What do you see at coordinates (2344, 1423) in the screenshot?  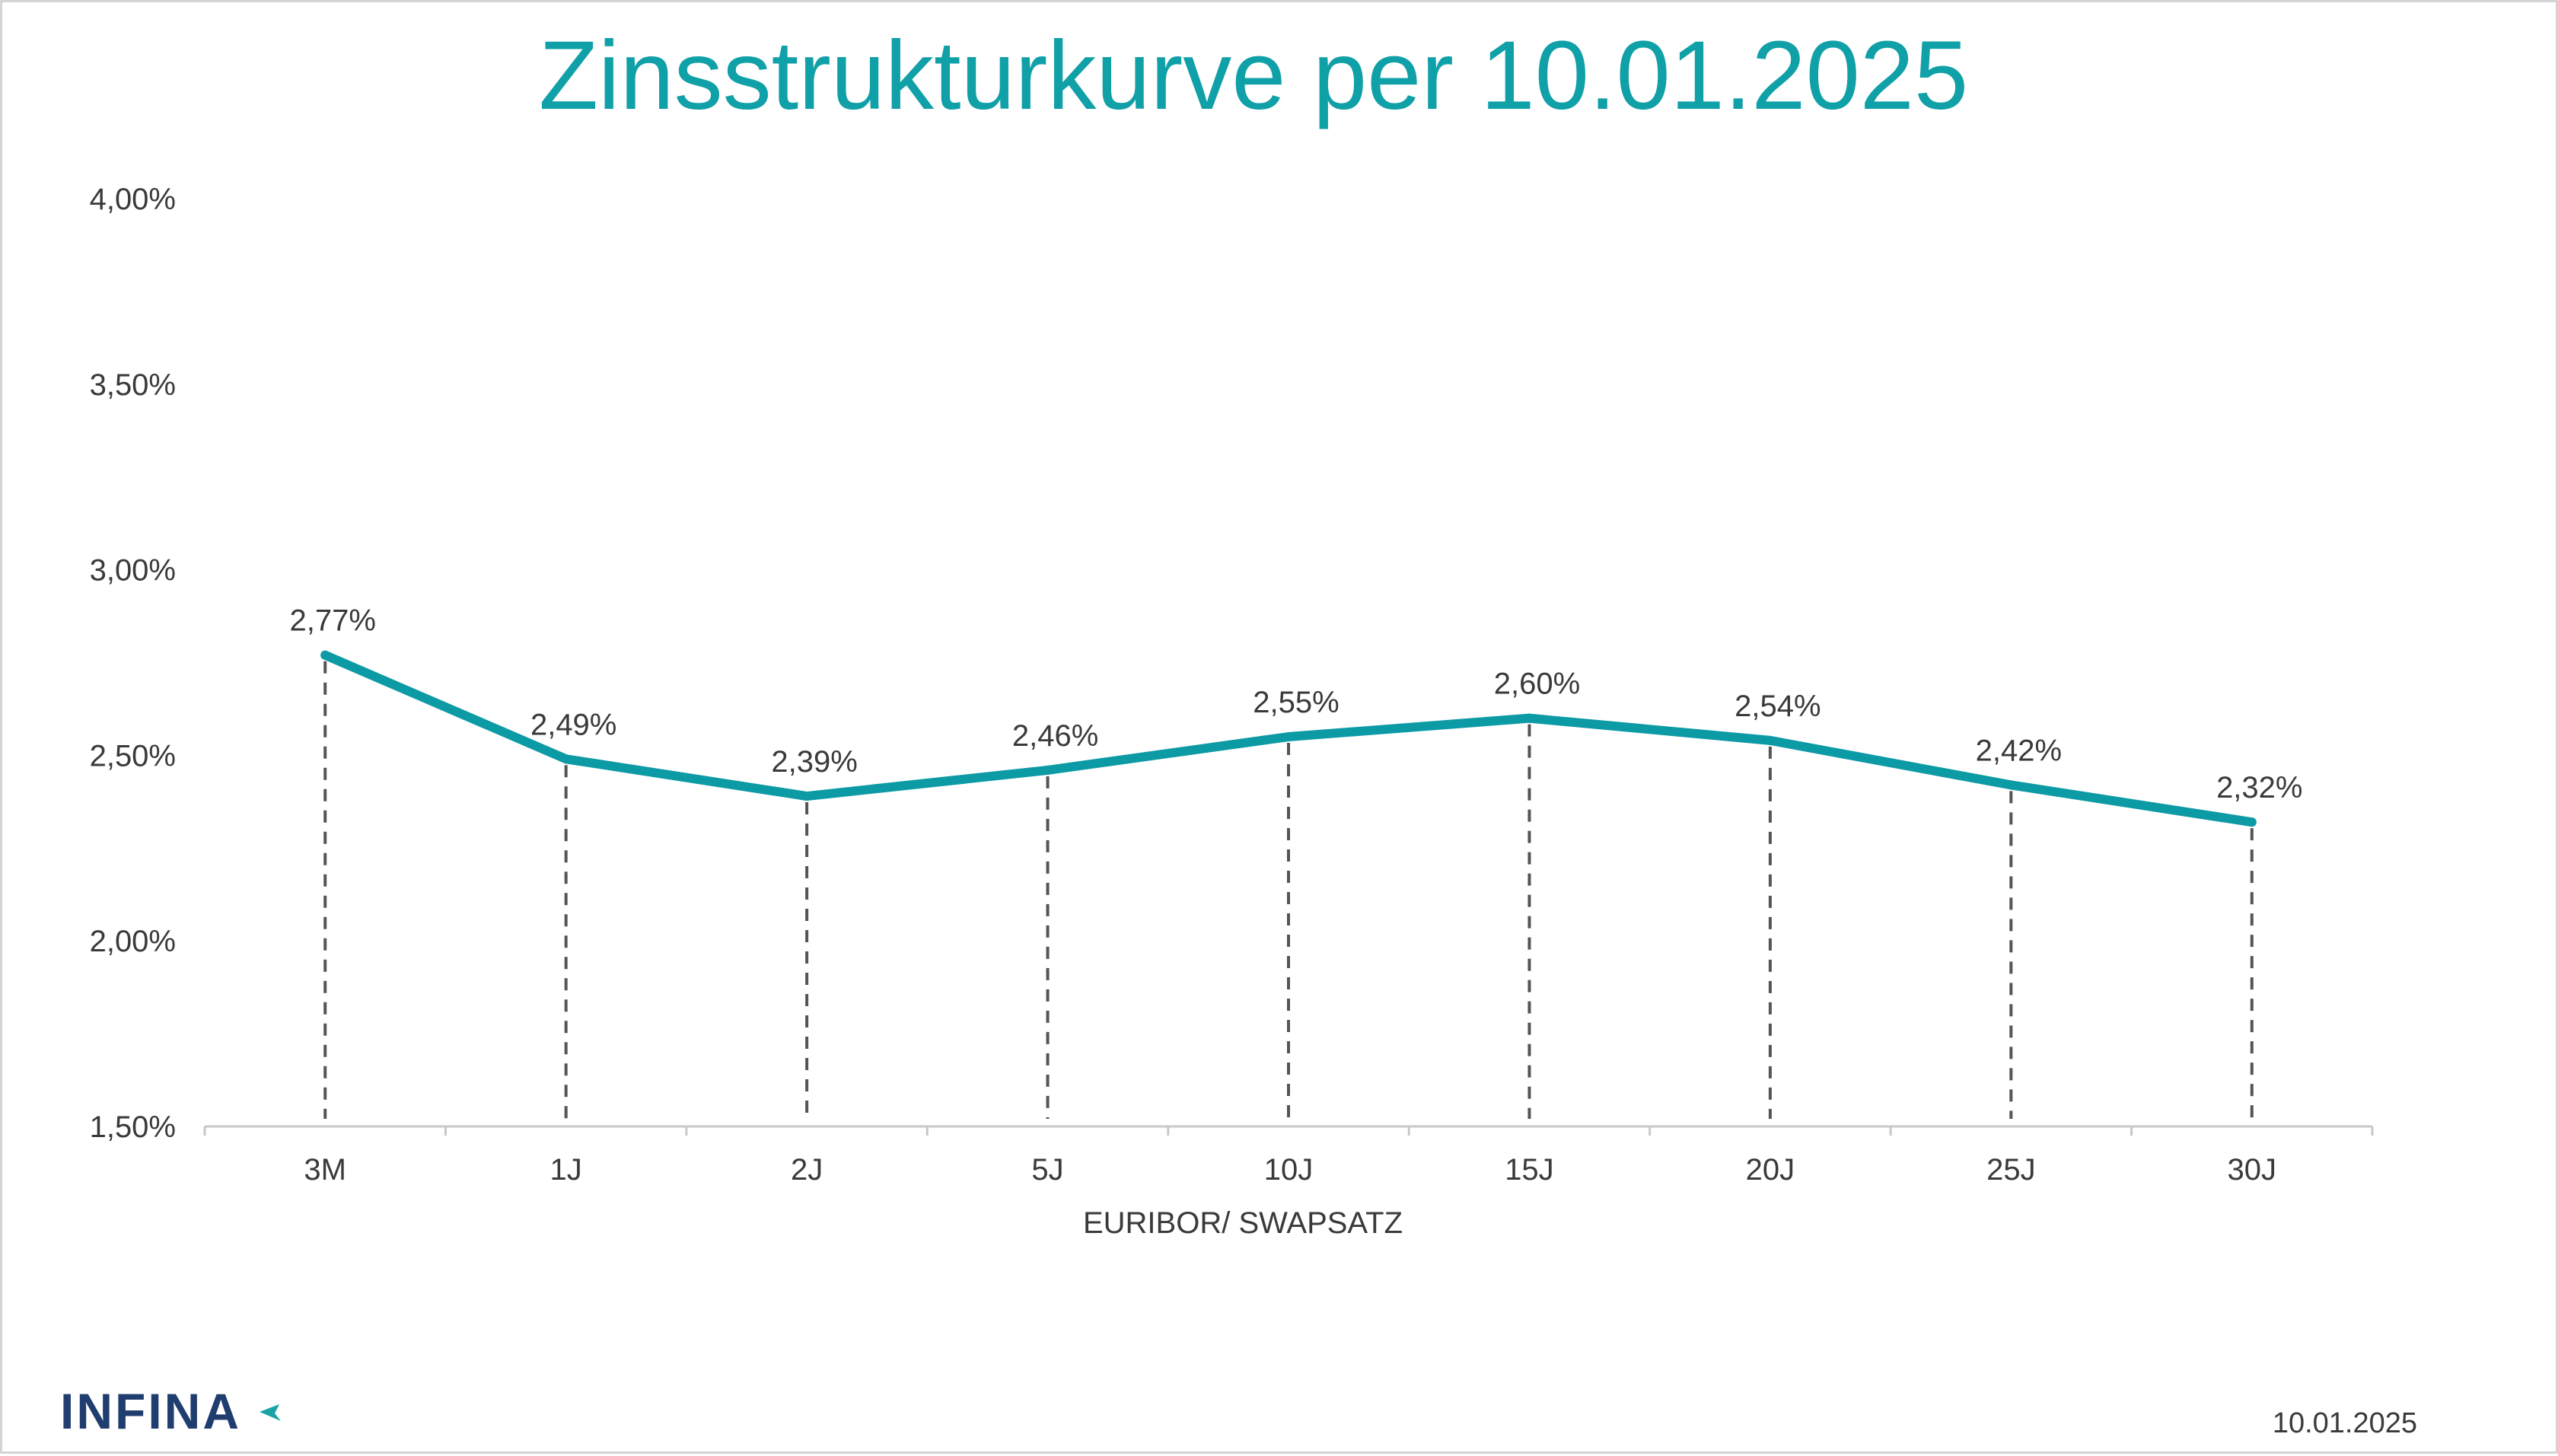 I see `footer-date: 10.01.2025` at bounding box center [2344, 1423].